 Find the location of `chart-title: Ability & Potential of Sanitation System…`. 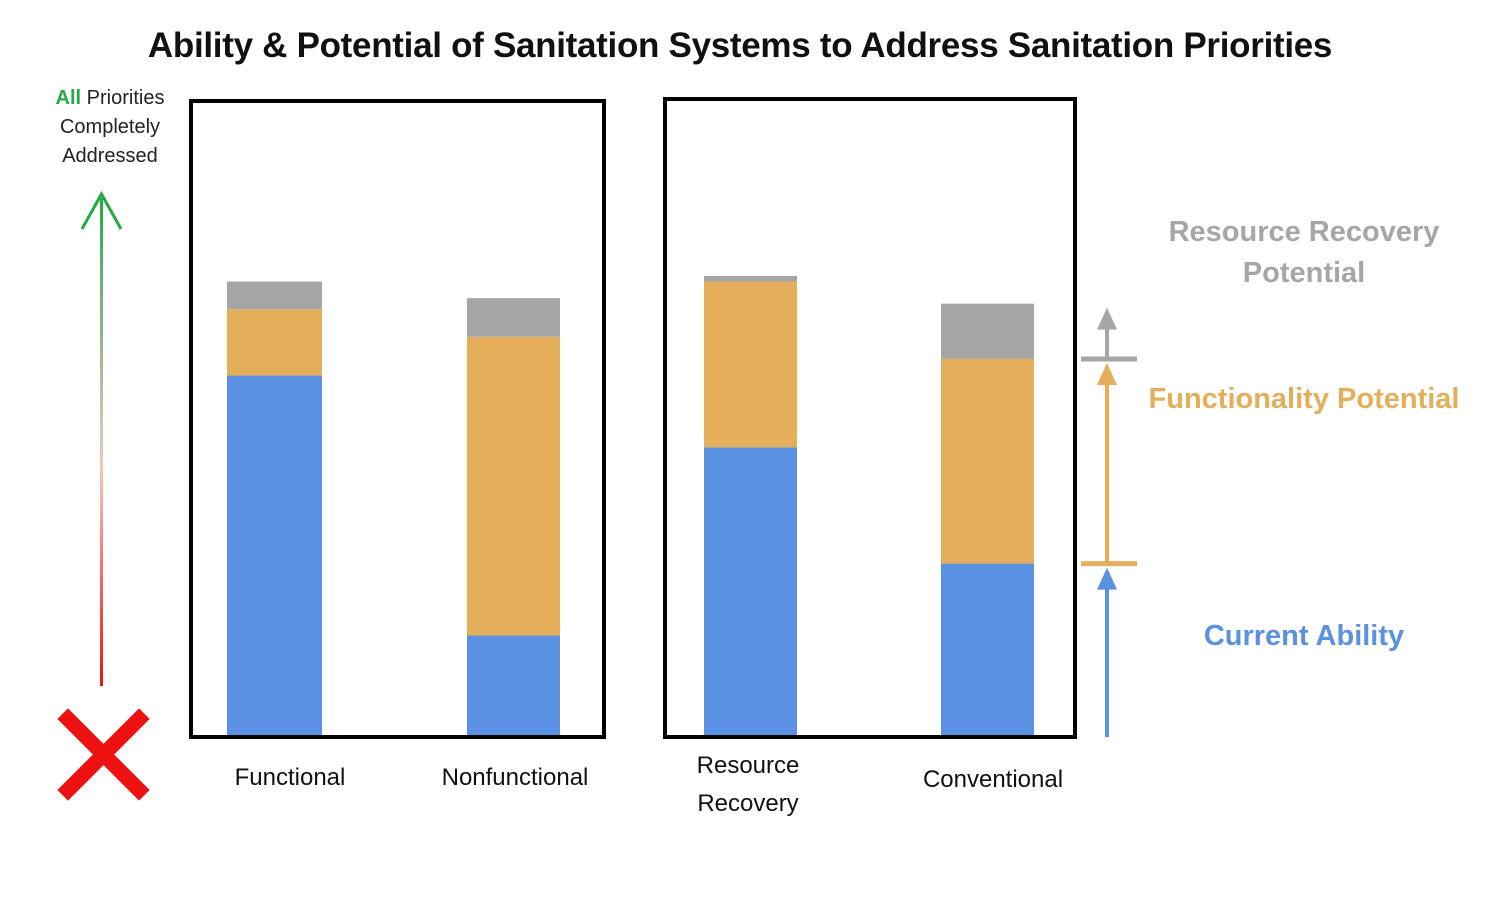

chart-title: Ability & Potential of Sanitation System… is located at coordinates (740, 45).